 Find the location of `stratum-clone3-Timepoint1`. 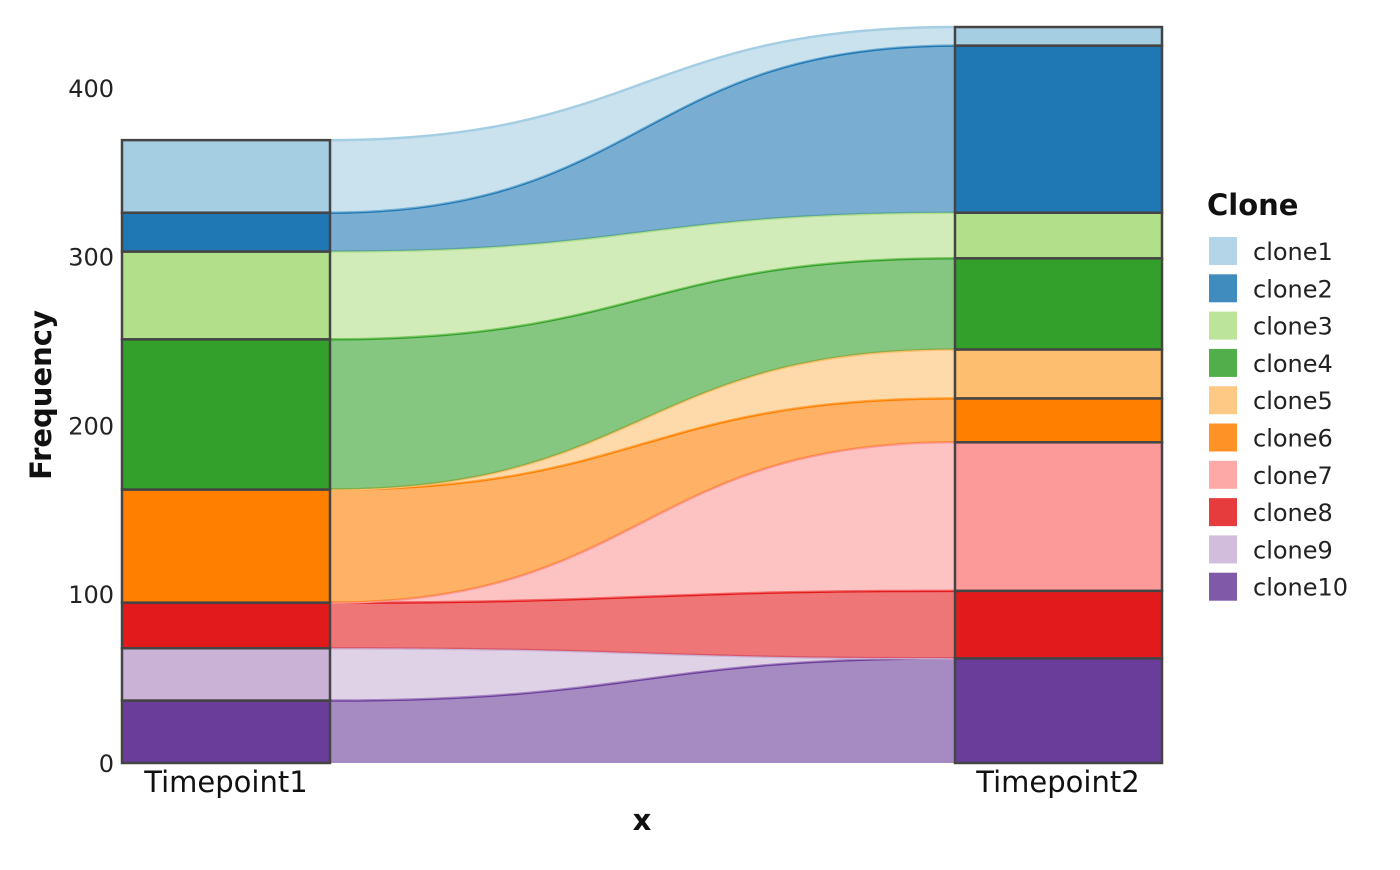

stratum-clone3-Timepoint1 is located at coordinates (226, 295).